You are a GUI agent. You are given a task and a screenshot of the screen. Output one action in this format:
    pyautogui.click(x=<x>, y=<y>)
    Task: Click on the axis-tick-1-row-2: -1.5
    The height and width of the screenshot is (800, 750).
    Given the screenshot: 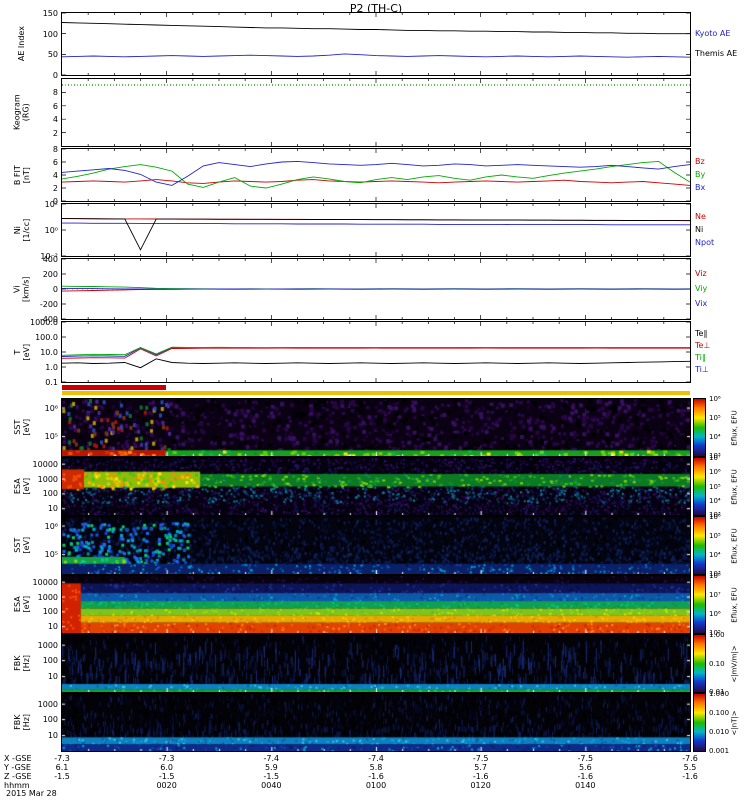 What is the action you would take?
    pyautogui.click(x=166, y=776)
    